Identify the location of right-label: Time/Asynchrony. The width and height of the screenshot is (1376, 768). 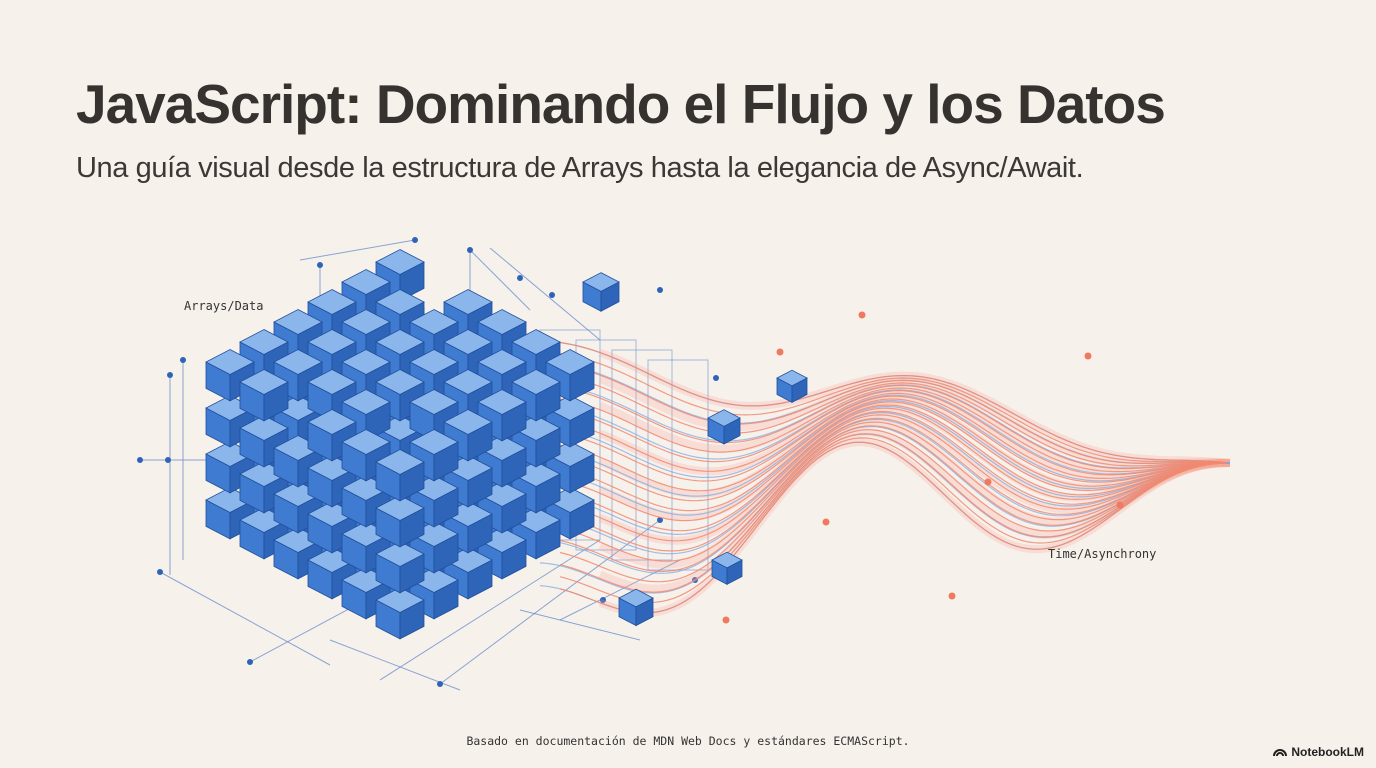
(1102, 554).